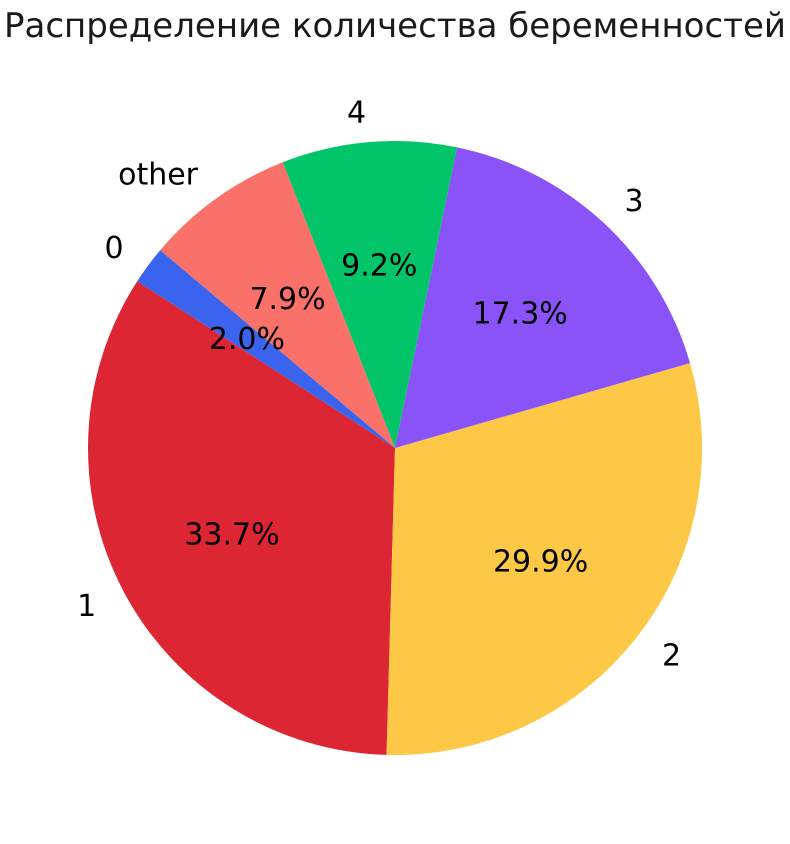 This screenshot has height=844, width=790. What do you see at coordinates (113, 248) in the screenshot?
I see `slice-label-0: 0` at bounding box center [113, 248].